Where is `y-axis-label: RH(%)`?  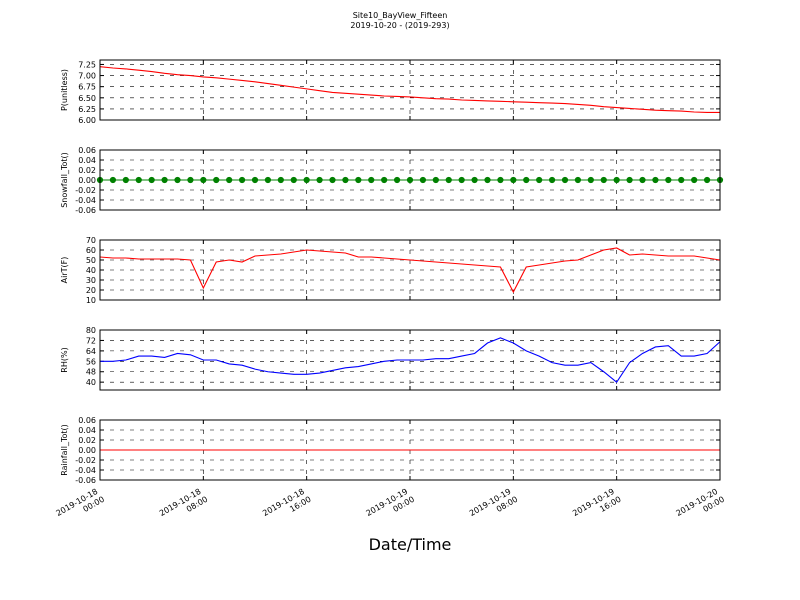 y-axis-label: RH(%) is located at coordinates (64, 359).